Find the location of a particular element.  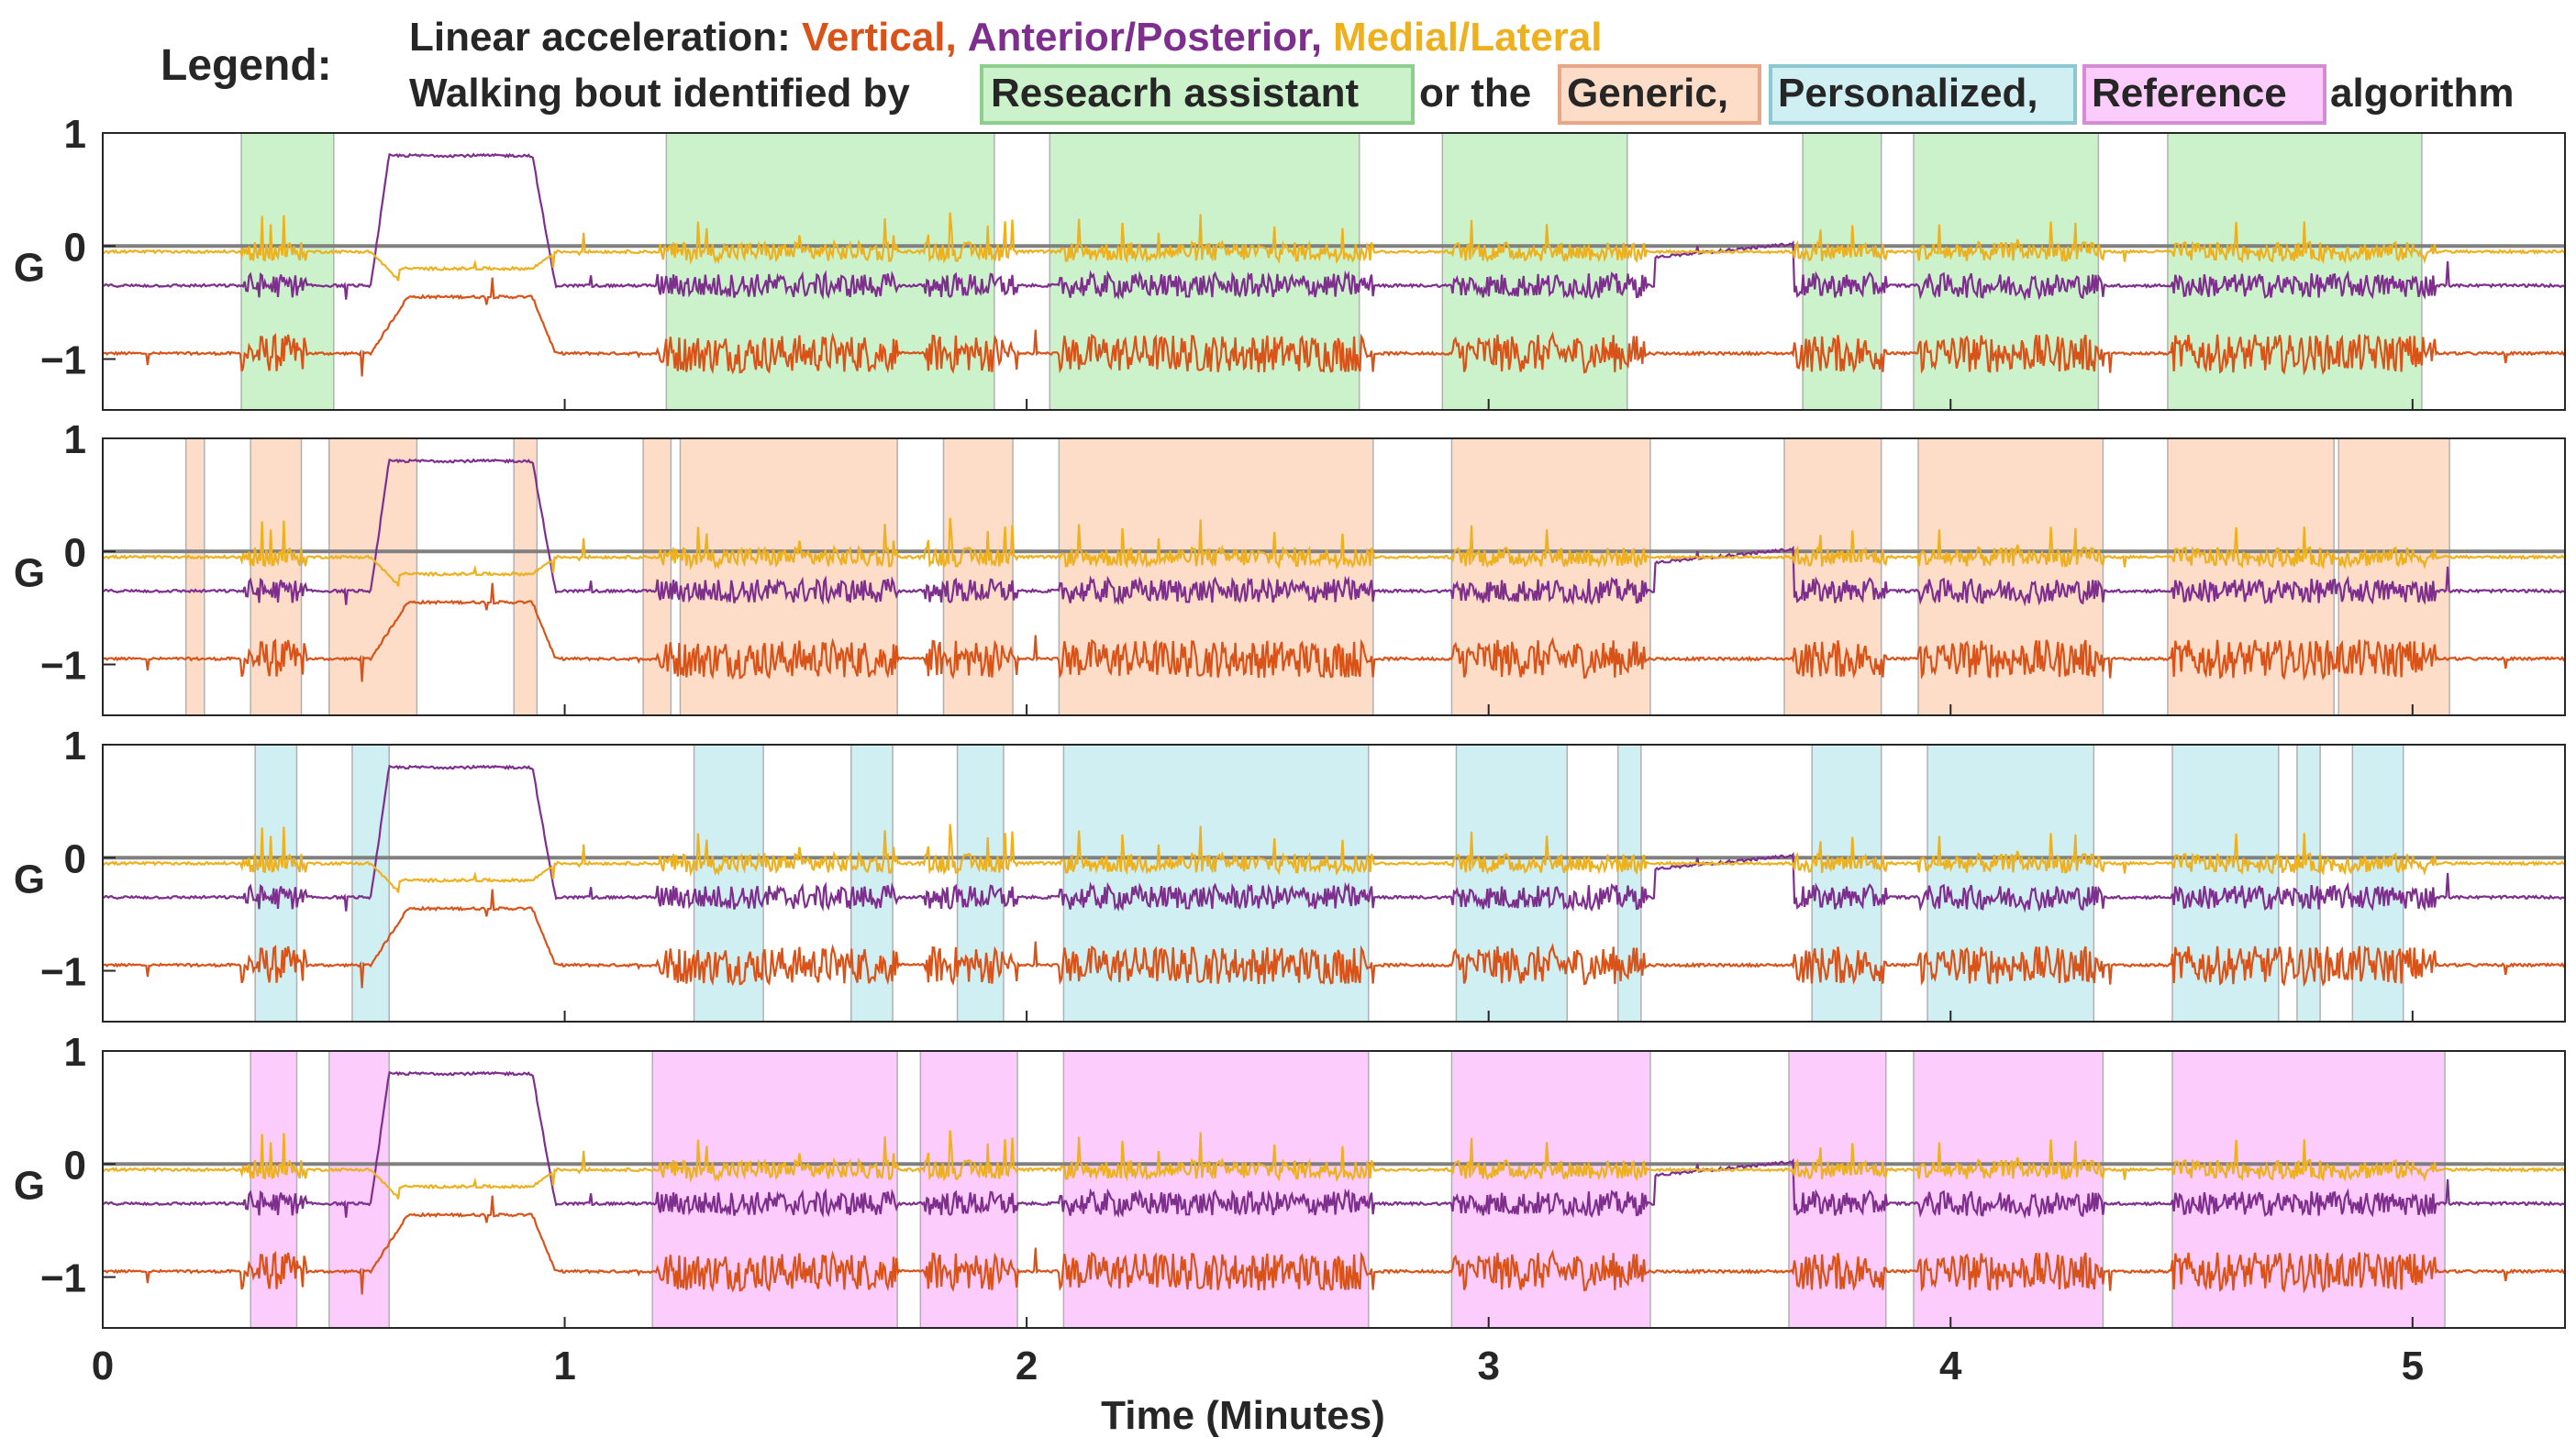

legend-box-reference is located at coordinates (2204, 95).